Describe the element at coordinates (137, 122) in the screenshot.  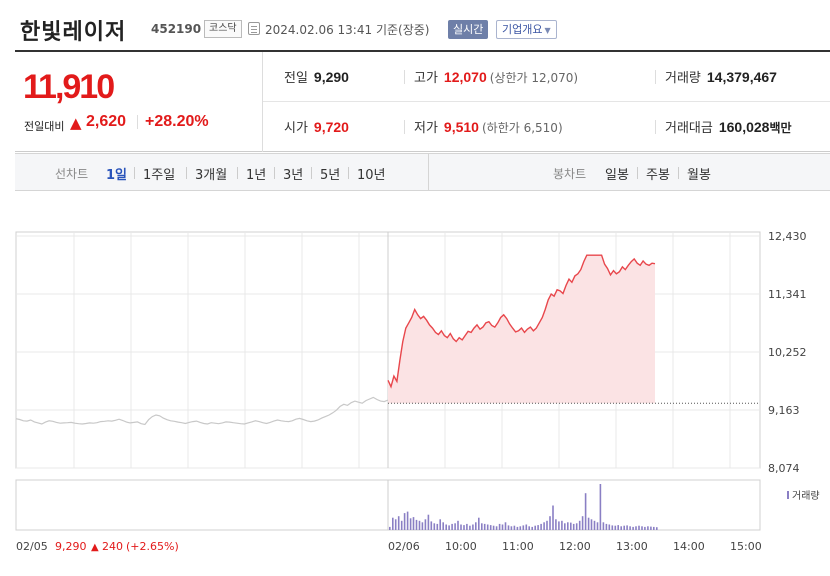
I see `change-divider` at that location.